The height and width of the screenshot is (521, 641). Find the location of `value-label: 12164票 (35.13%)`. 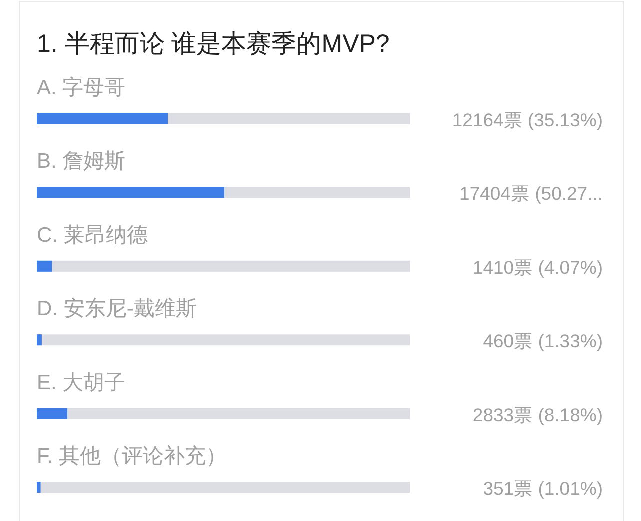

value-label: 12164票 (35.13%) is located at coordinates (527, 120).